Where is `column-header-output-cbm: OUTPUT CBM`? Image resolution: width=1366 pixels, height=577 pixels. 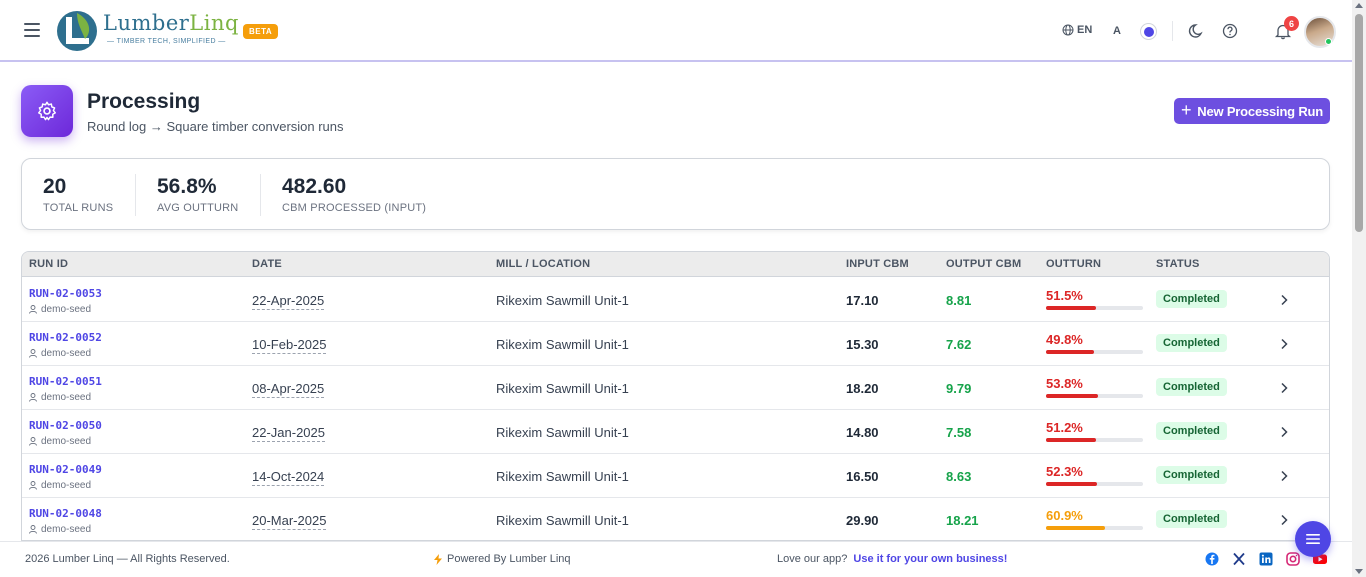
column-header-output-cbm: OUTPUT CBM is located at coordinates (984, 264).